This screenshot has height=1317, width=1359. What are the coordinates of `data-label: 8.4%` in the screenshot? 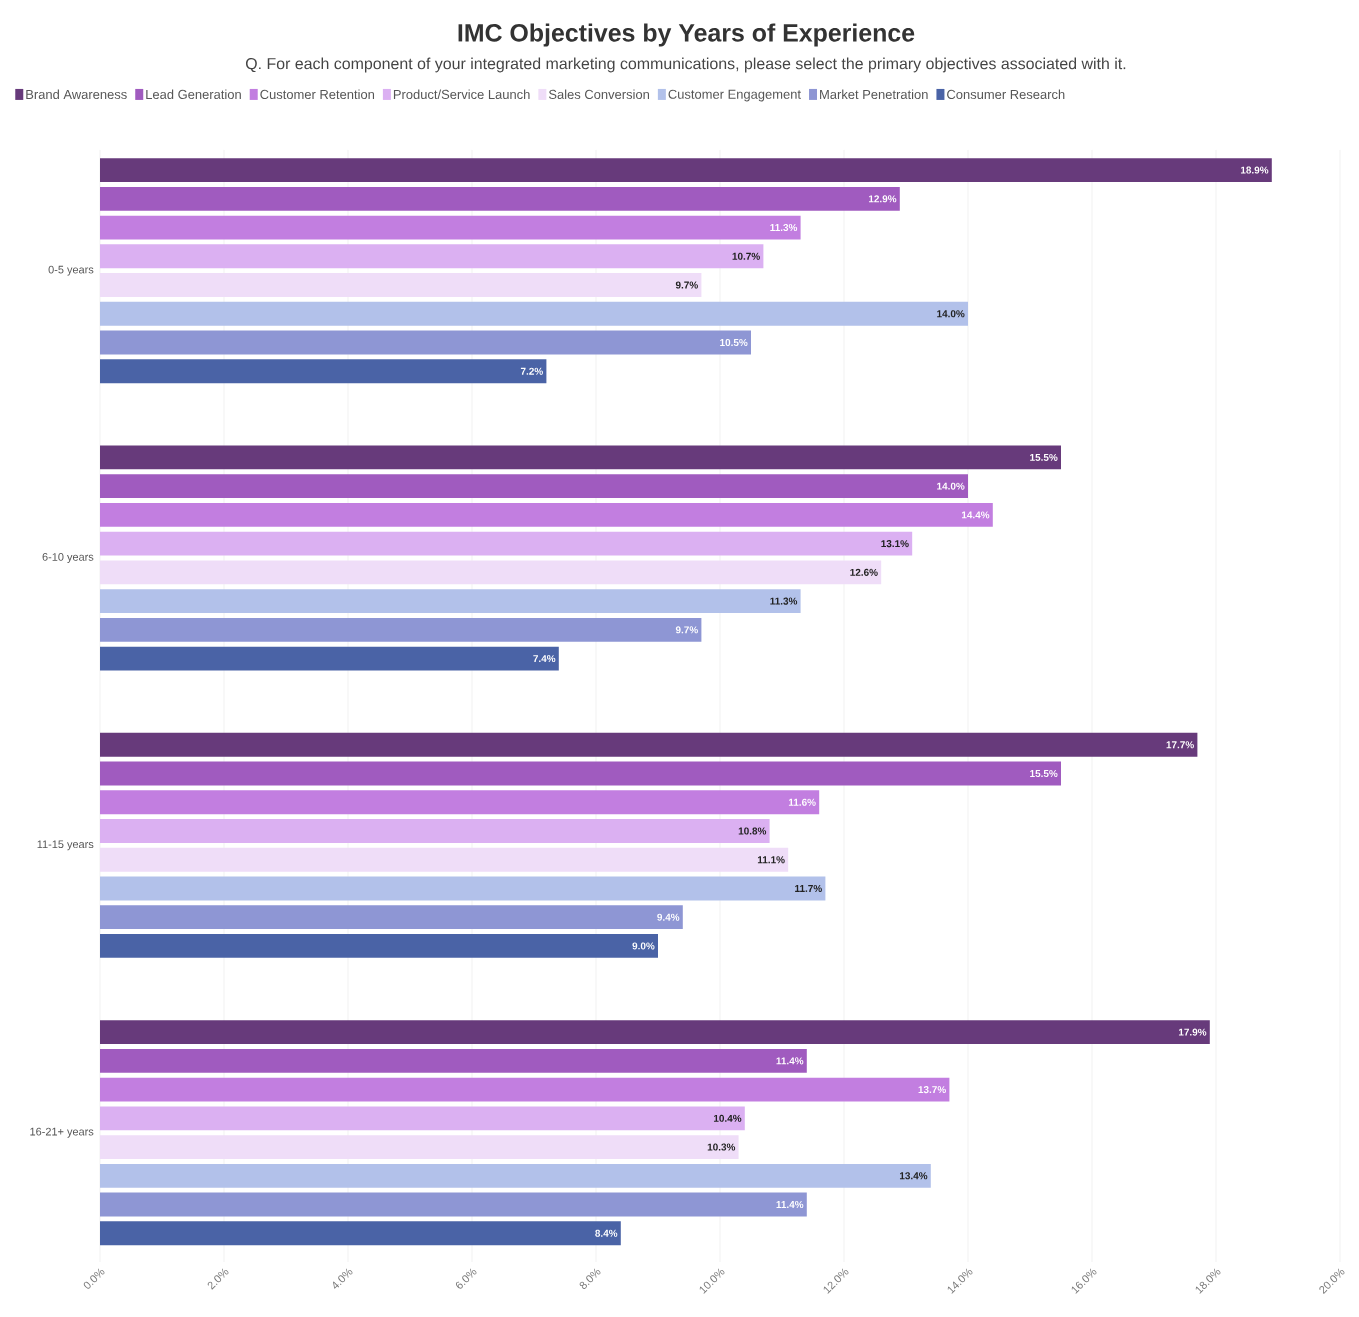 It's located at (606, 1233).